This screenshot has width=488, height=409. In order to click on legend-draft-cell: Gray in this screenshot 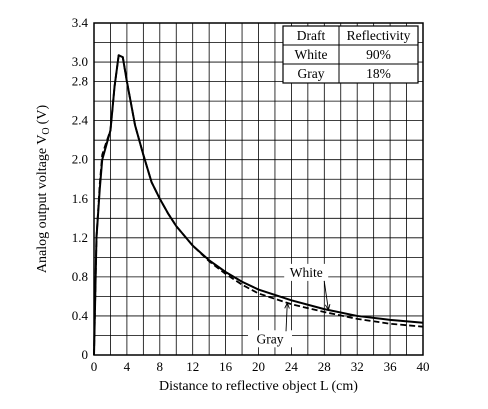, I will do `click(311, 73)`.